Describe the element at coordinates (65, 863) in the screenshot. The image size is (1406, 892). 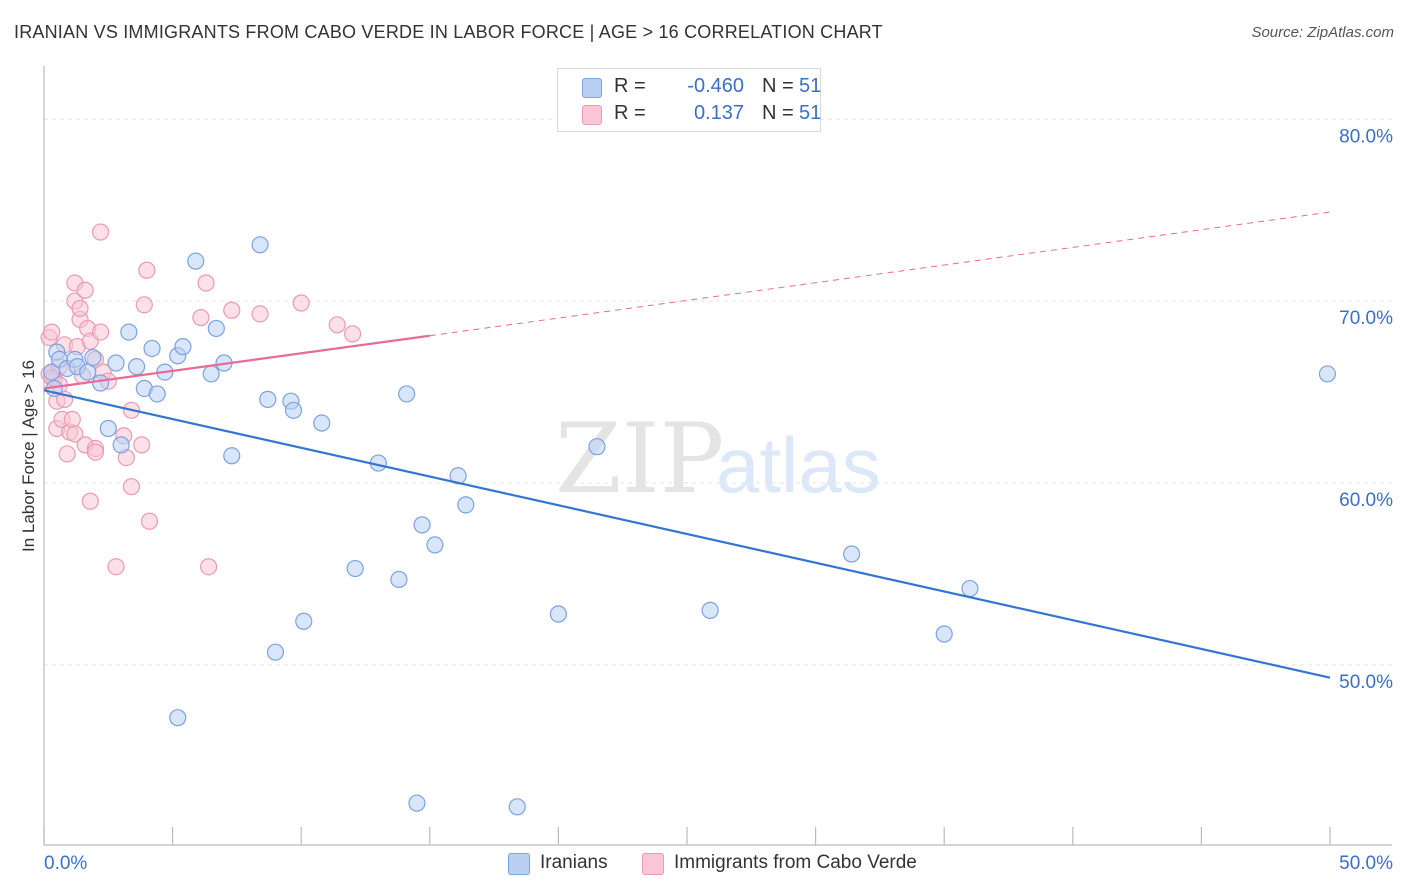
I see `x-tick-label: 0.0%` at that location.